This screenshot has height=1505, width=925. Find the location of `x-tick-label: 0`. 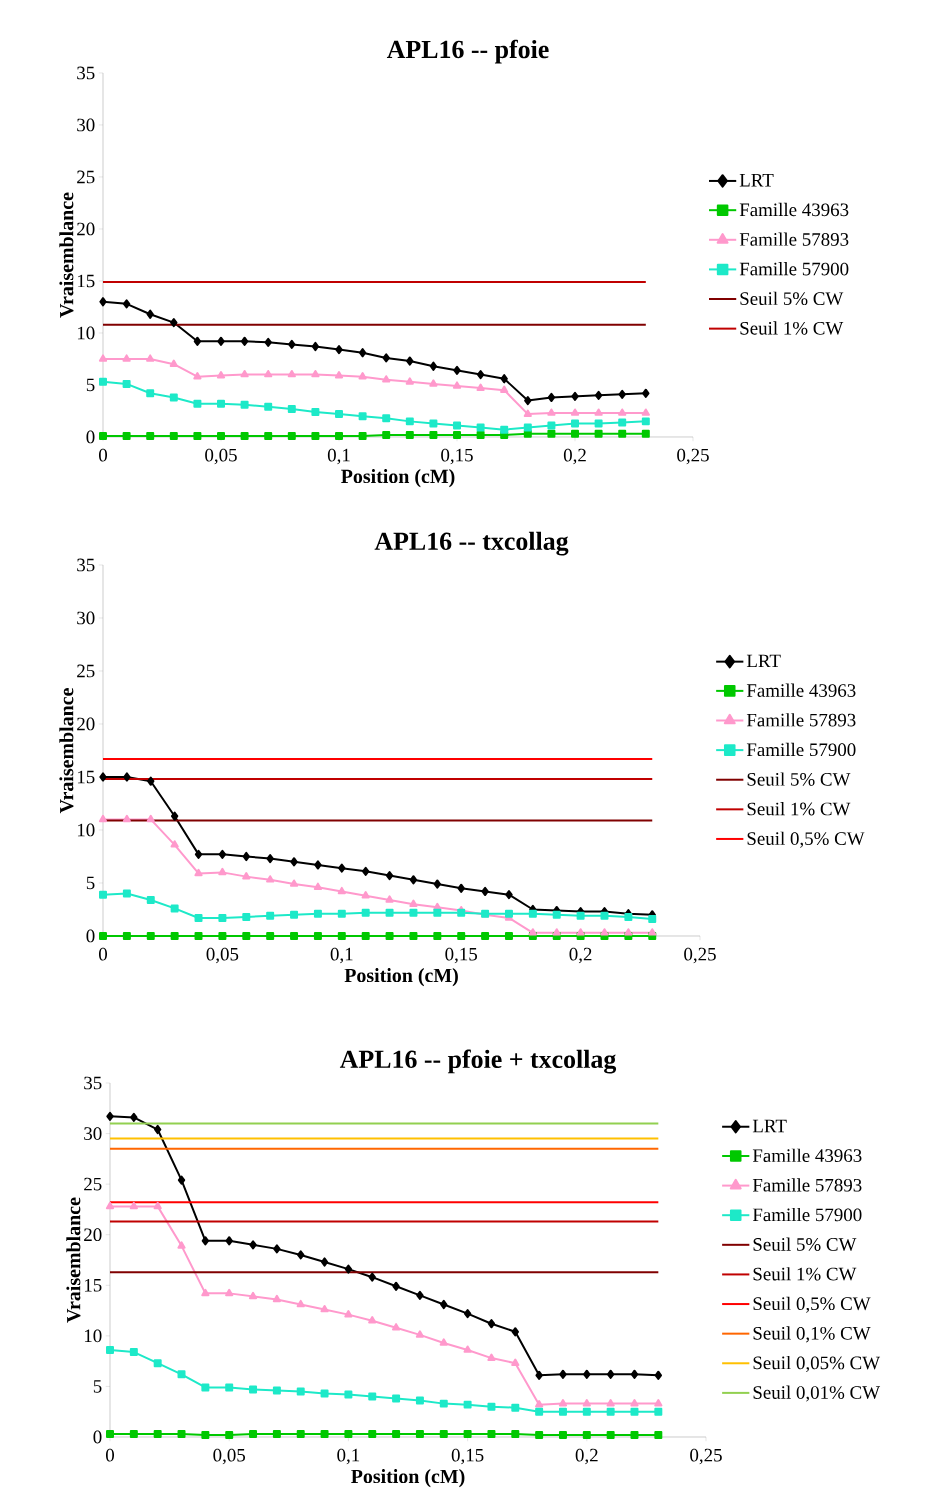

x-tick-label: 0 is located at coordinates (109, 1455).